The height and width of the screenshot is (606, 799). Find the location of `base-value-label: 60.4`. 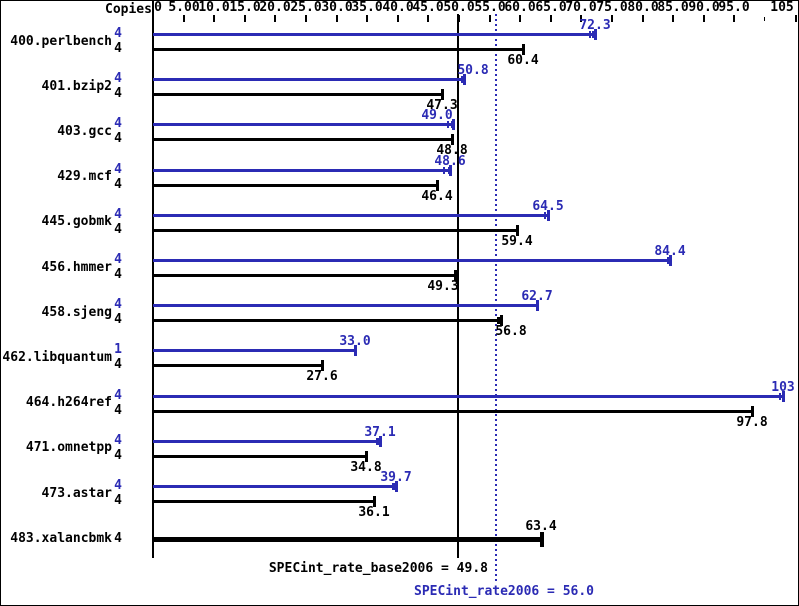

base-value-label: 60.4 is located at coordinates (523, 60).